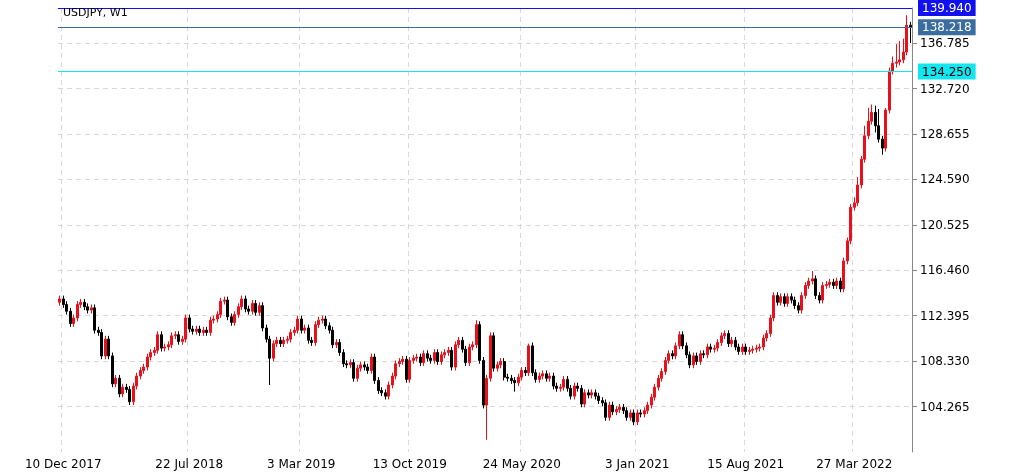 Image resolution: width=1024 pixels, height=474 pixels. I want to click on x-tick-label: 22 Jul 2018, so click(189, 464).